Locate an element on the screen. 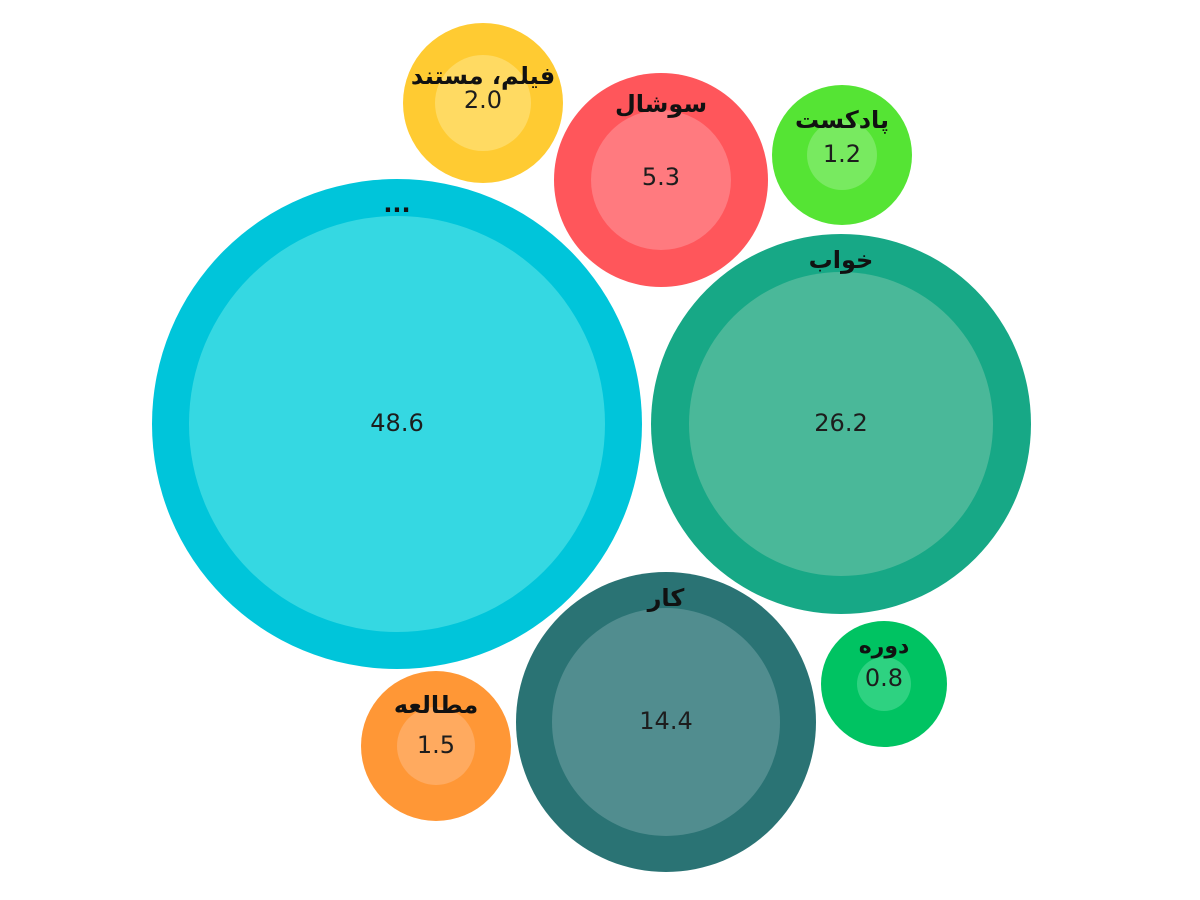 The width and height of the screenshot is (1200, 900). bubble-5: 1.5 مطالعه is located at coordinates (436, 746).